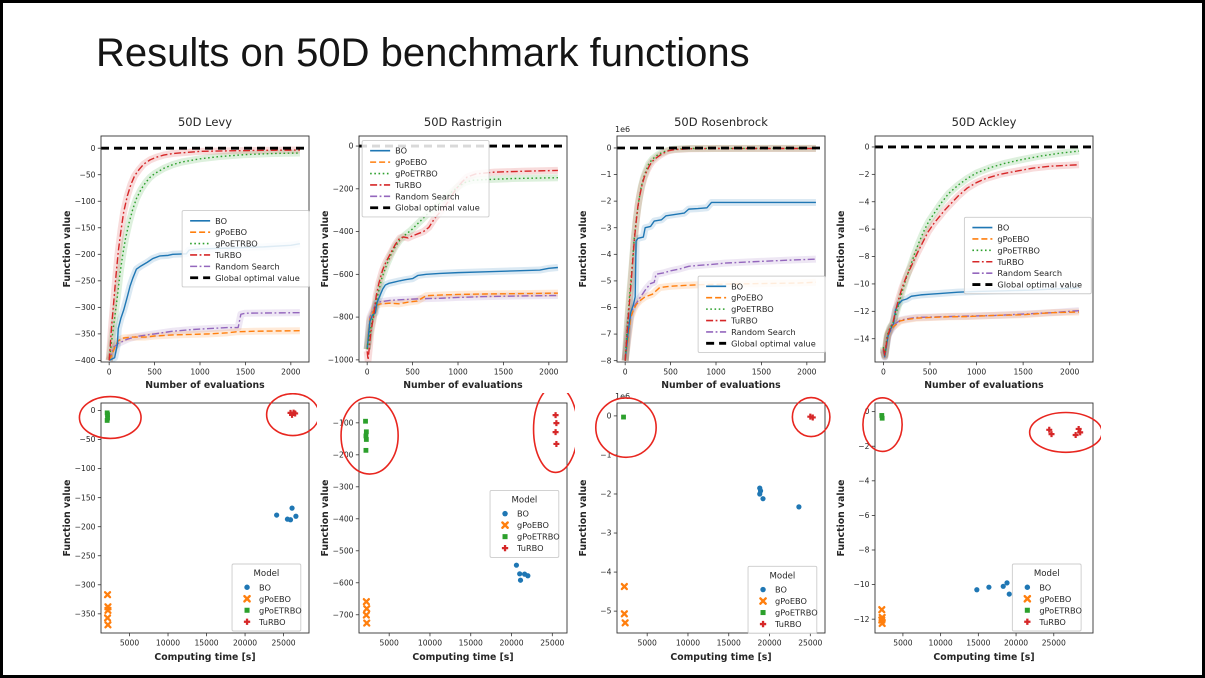 The width and height of the screenshot is (1205, 678). What do you see at coordinates (861, 338) in the screenshot?
I see `svg-text: −14` at bounding box center [861, 338].